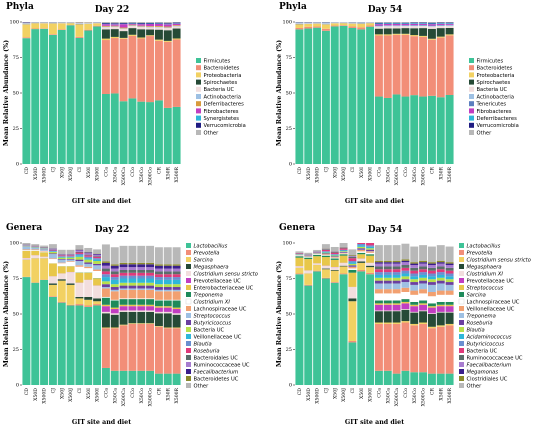  Describe the element at coordinates (133, 172) in the screenshot. I see `x-tick-label: CCo` at that location.